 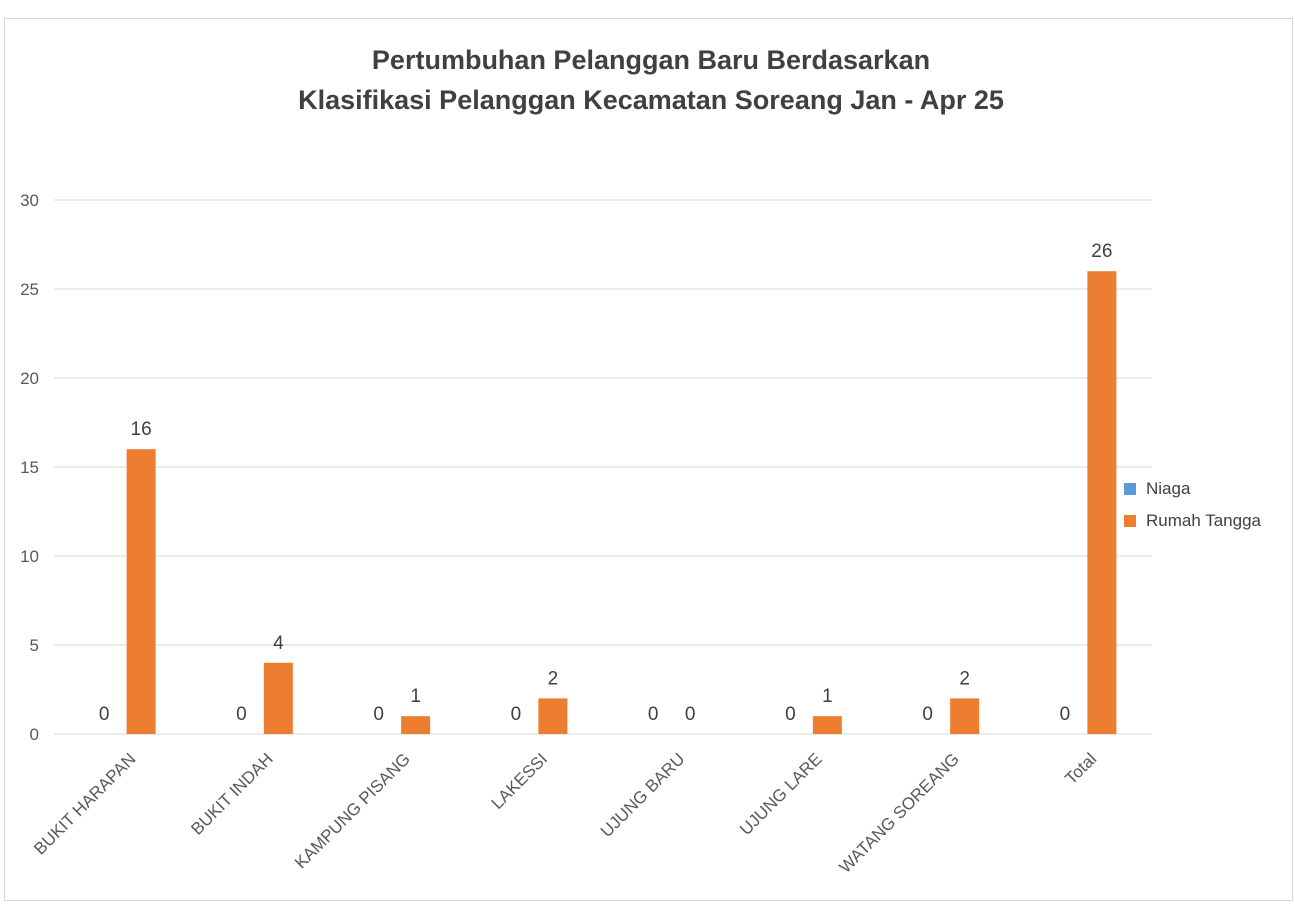 What do you see at coordinates (1080, 768) in the screenshot?
I see `x-tick-label: Total` at bounding box center [1080, 768].